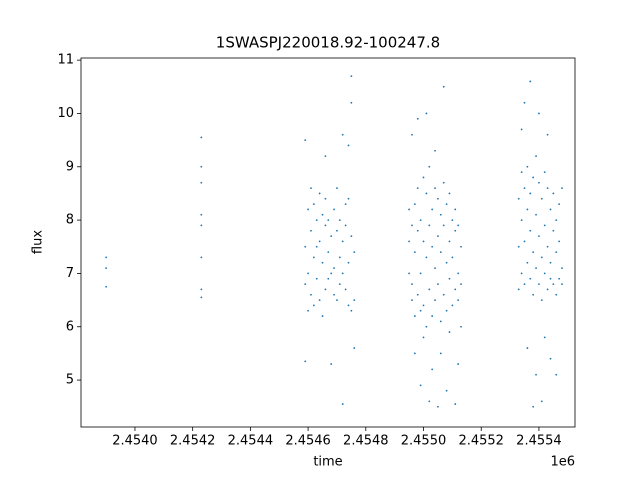 The height and width of the screenshot is (480, 640). I want to click on y-axis-label: flux, so click(38, 242).